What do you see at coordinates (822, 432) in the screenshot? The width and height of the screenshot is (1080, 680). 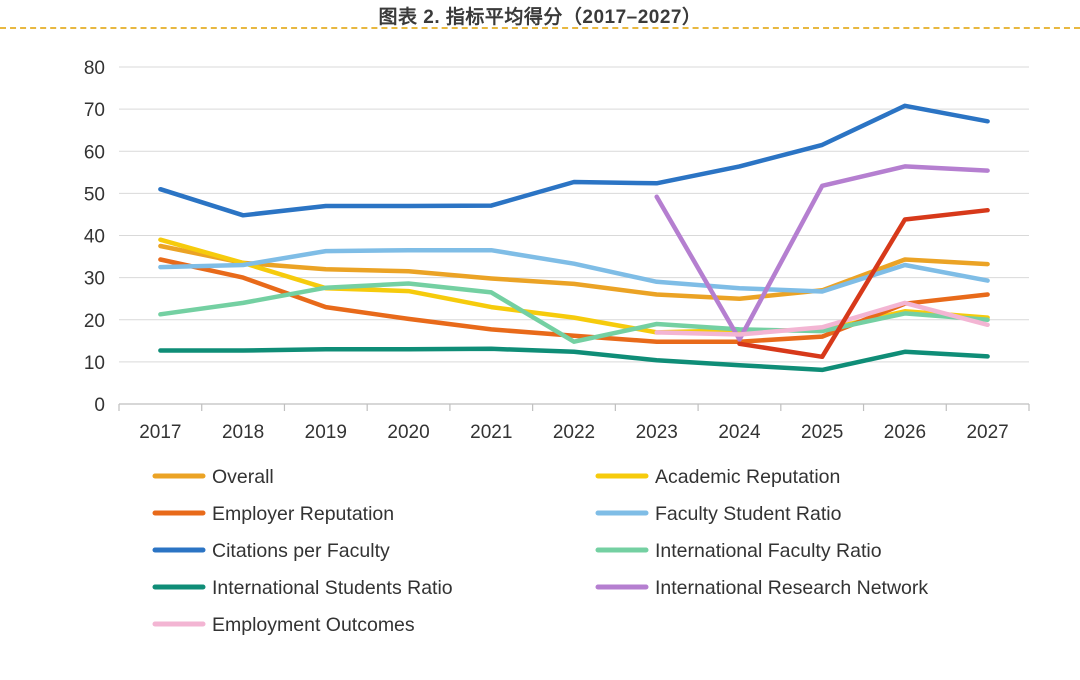 I see `x-tick-label: 2025` at bounding box center [822, 432].